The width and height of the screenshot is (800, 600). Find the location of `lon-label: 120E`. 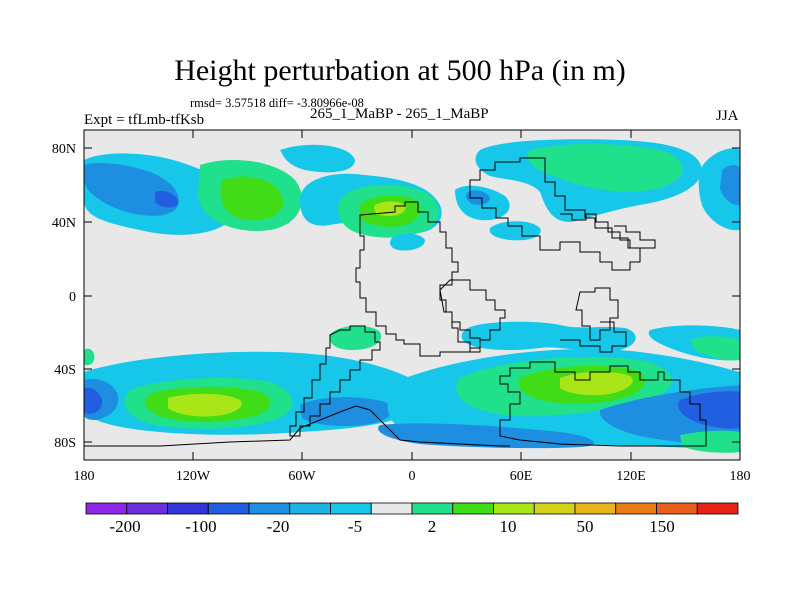

lon-label: 120E is located at coordinates (631, 476).